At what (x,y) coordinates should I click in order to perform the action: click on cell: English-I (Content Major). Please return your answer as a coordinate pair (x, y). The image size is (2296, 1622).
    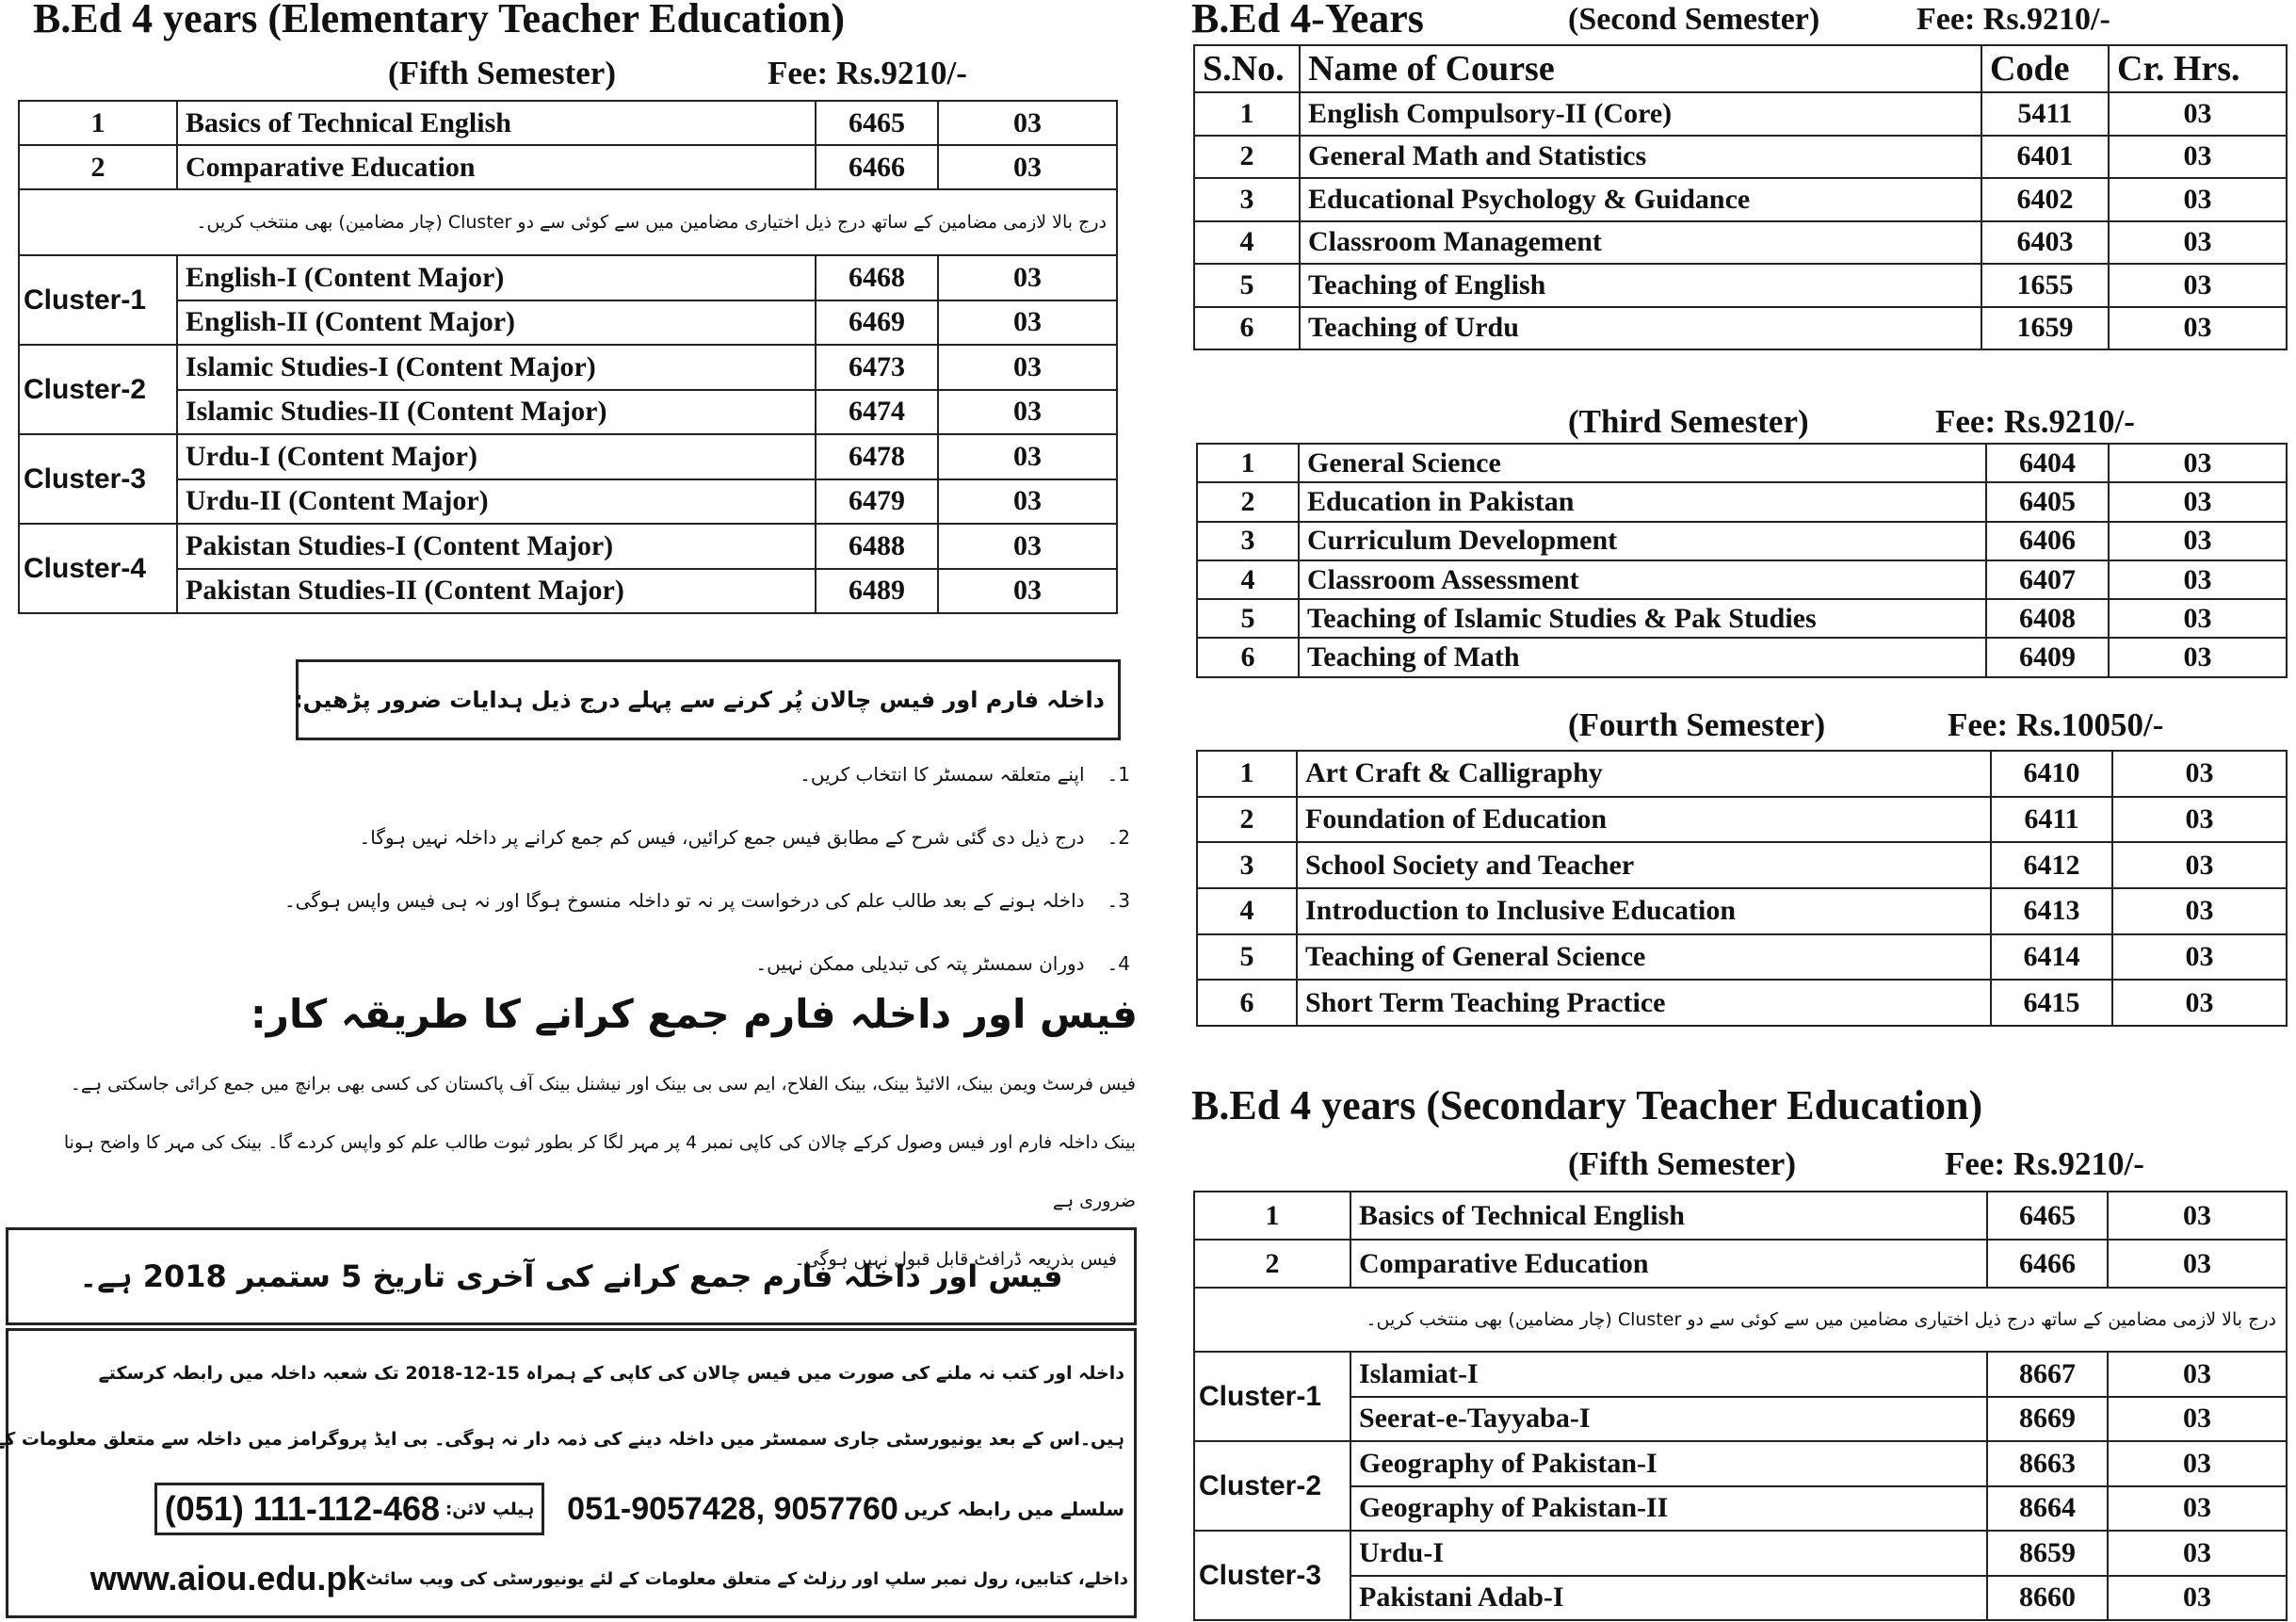
    Looking at the image, I should click on (496, 277).